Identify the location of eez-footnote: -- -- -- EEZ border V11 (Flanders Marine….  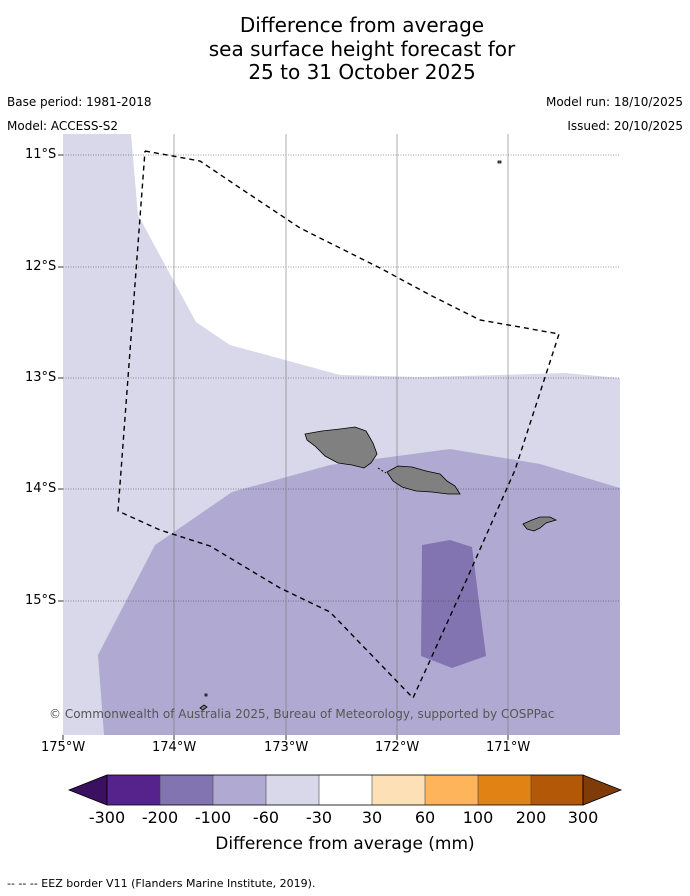
(161, 883).